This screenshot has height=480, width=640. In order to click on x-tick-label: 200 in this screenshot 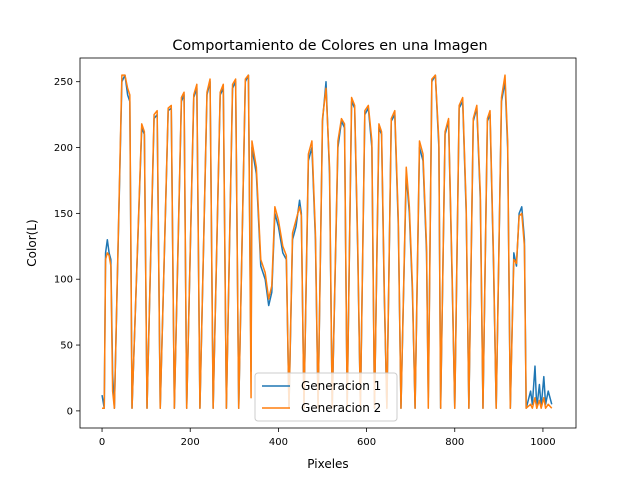, I will do `click(190, 442)`.